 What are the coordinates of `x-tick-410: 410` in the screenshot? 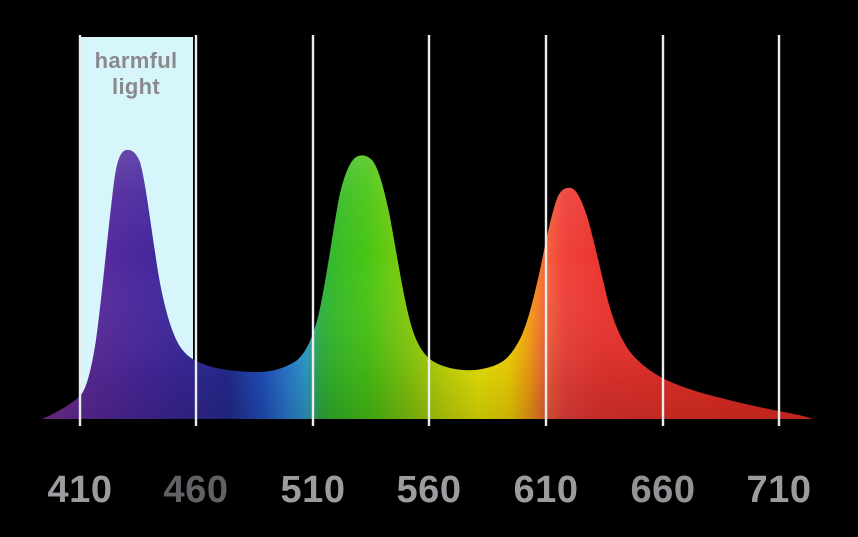 It's located at (80, 490).